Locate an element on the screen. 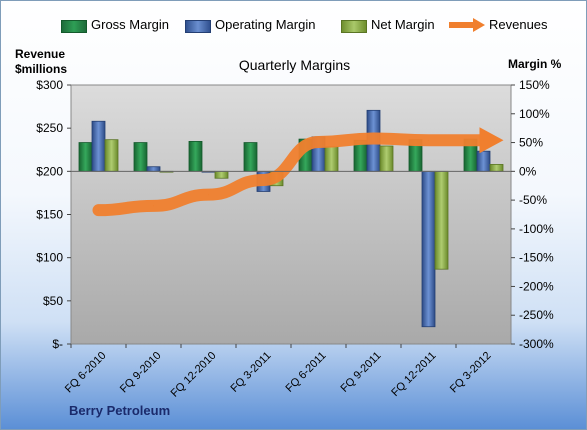  x-tick-label-3: FQ 3-2011 is located at coordinates (251, 372).